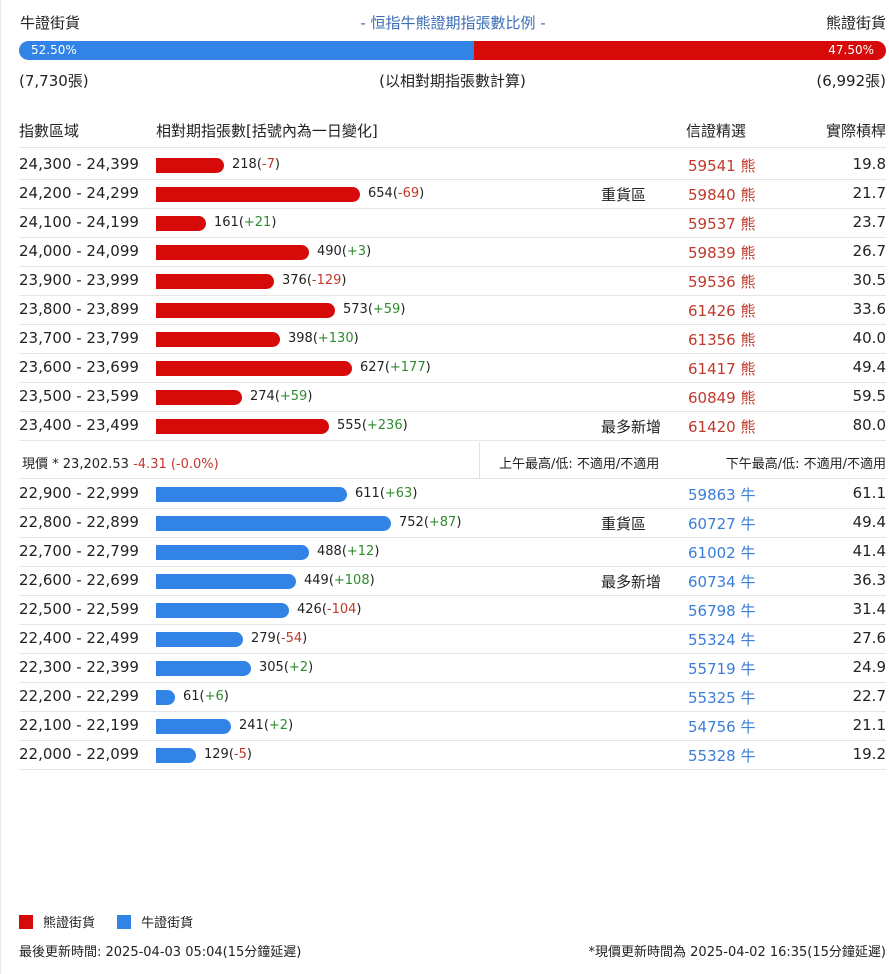  I want to click on row-leverage: 19.8, so click(869, 164).